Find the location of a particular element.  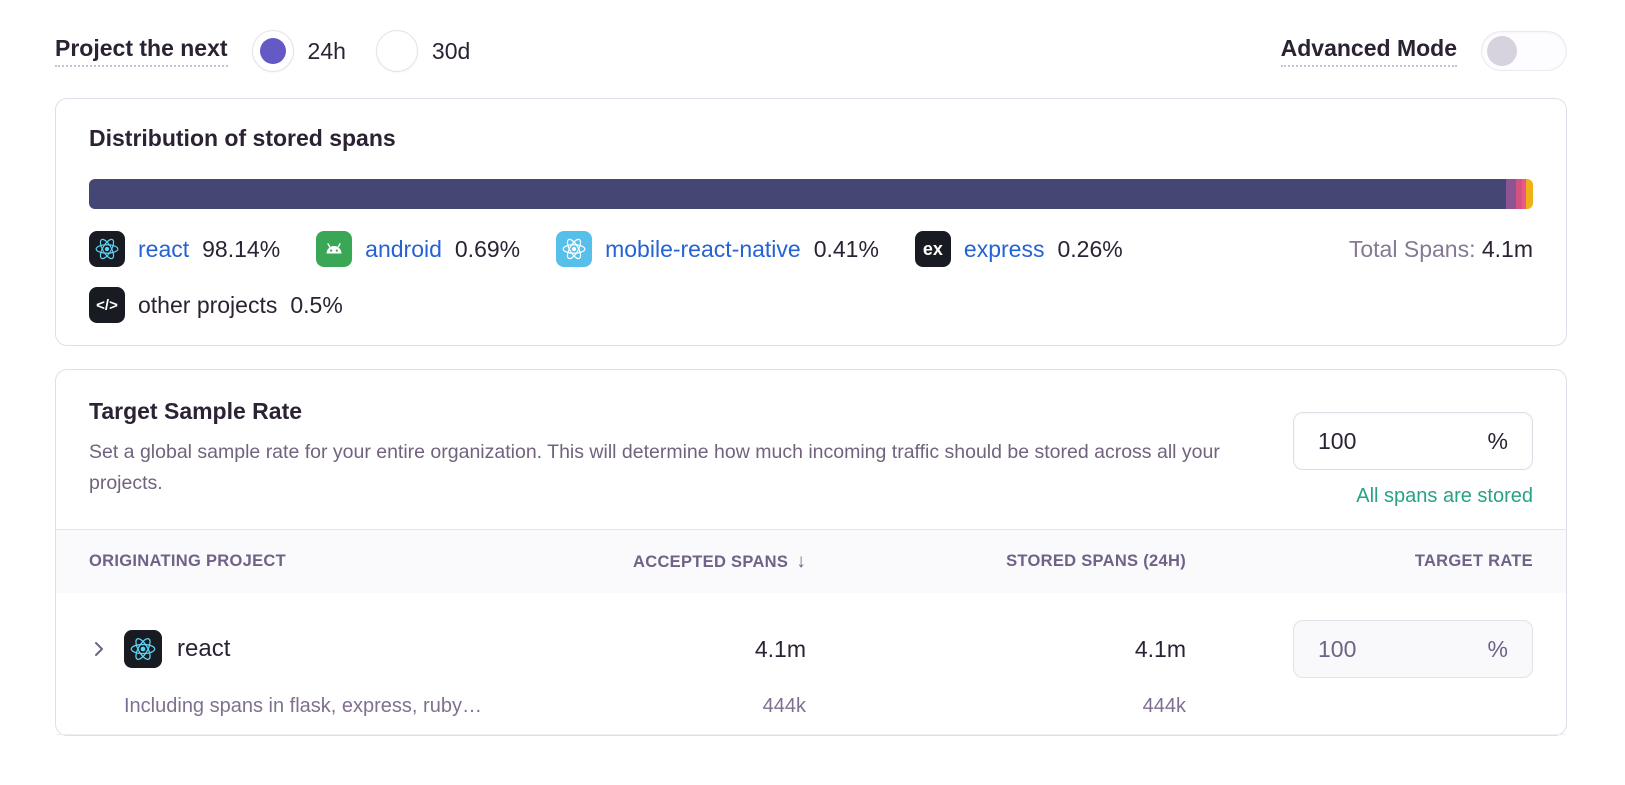

sub-stored-value: 444k is located at coordinates (1164, 706).